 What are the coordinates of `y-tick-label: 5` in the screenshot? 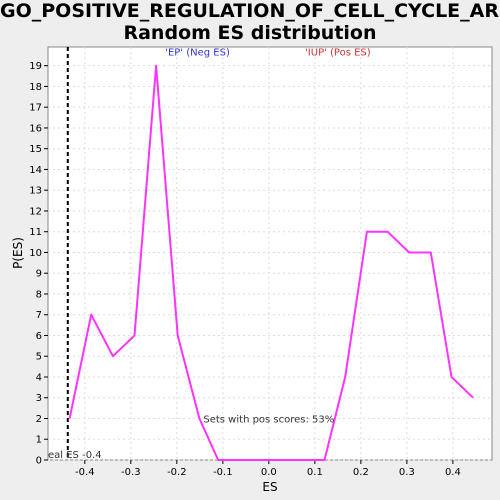 It's located at (39, 357).